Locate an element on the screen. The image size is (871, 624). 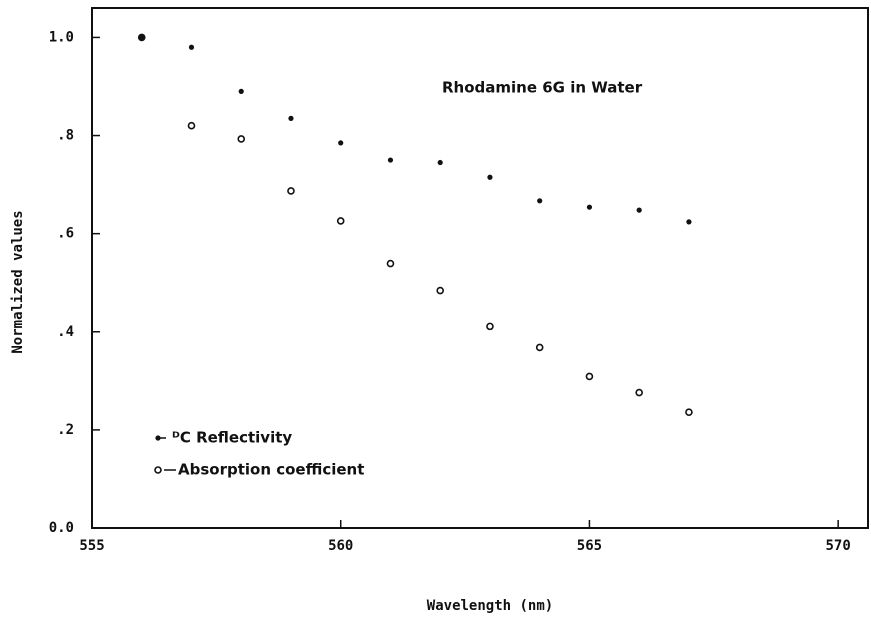
y-tick-label: .4 is located at coordinates (65, 332).